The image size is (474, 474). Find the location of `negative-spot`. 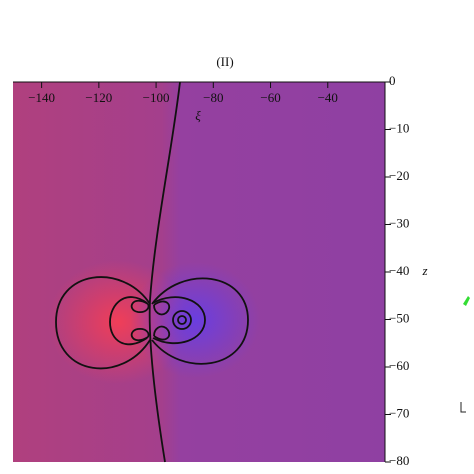

negative-spot is located at coordinates (195, 320).